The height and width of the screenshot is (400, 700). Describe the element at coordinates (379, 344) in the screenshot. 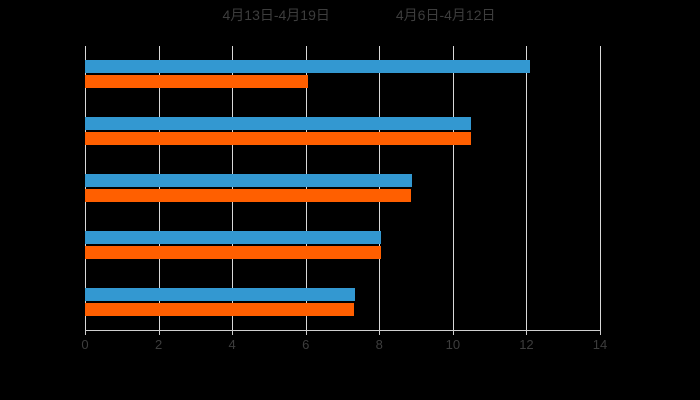

I see `x-tick-label: 8` at that location.